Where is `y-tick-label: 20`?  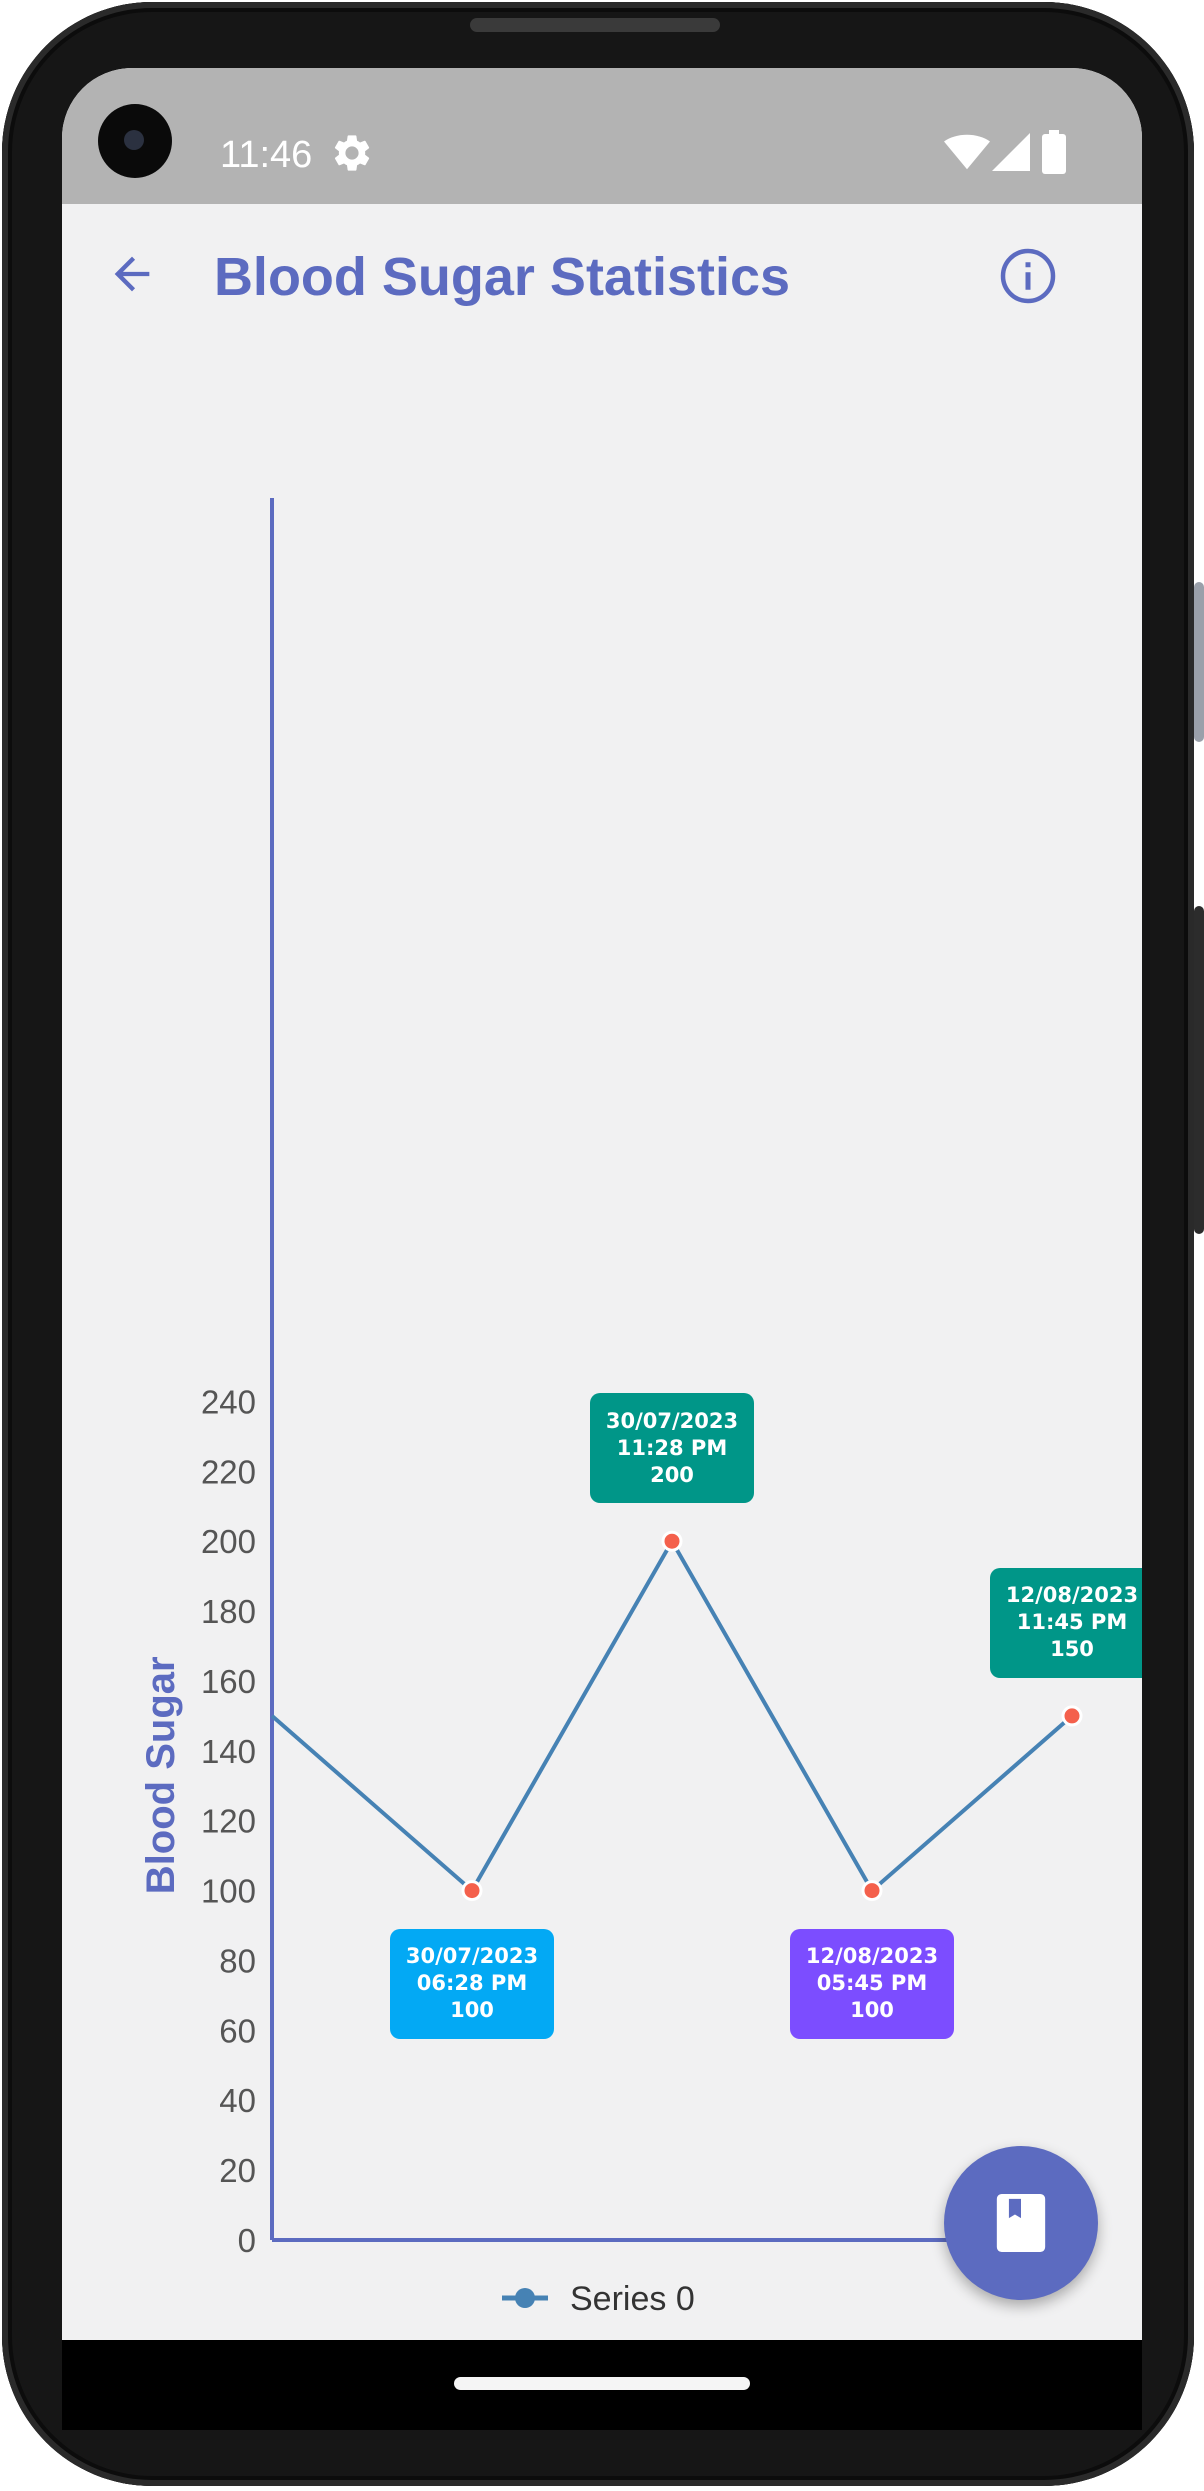
y-tick-label: 20 is located at coordinates (237, 2170).